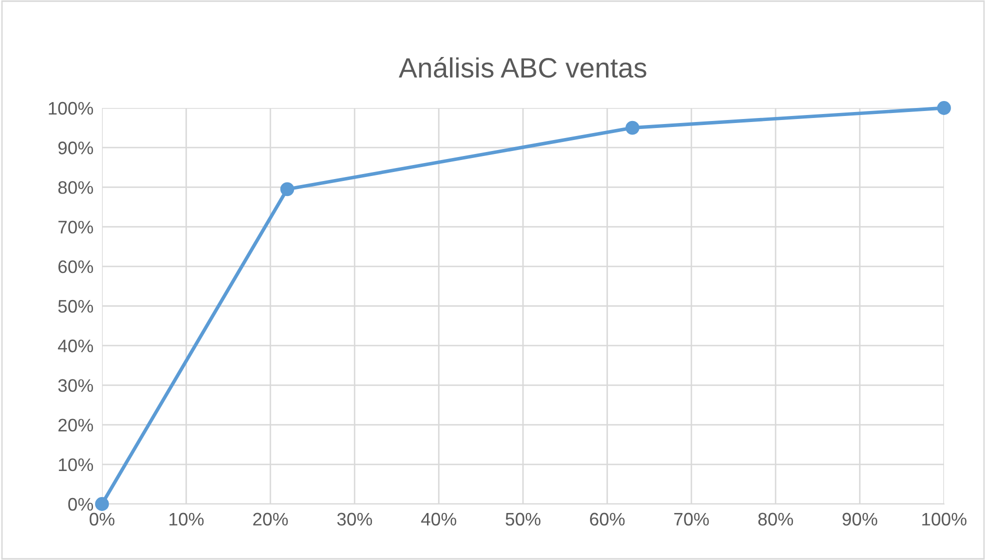  I want to click on x-tick-label: 50%, so click(523, 519).